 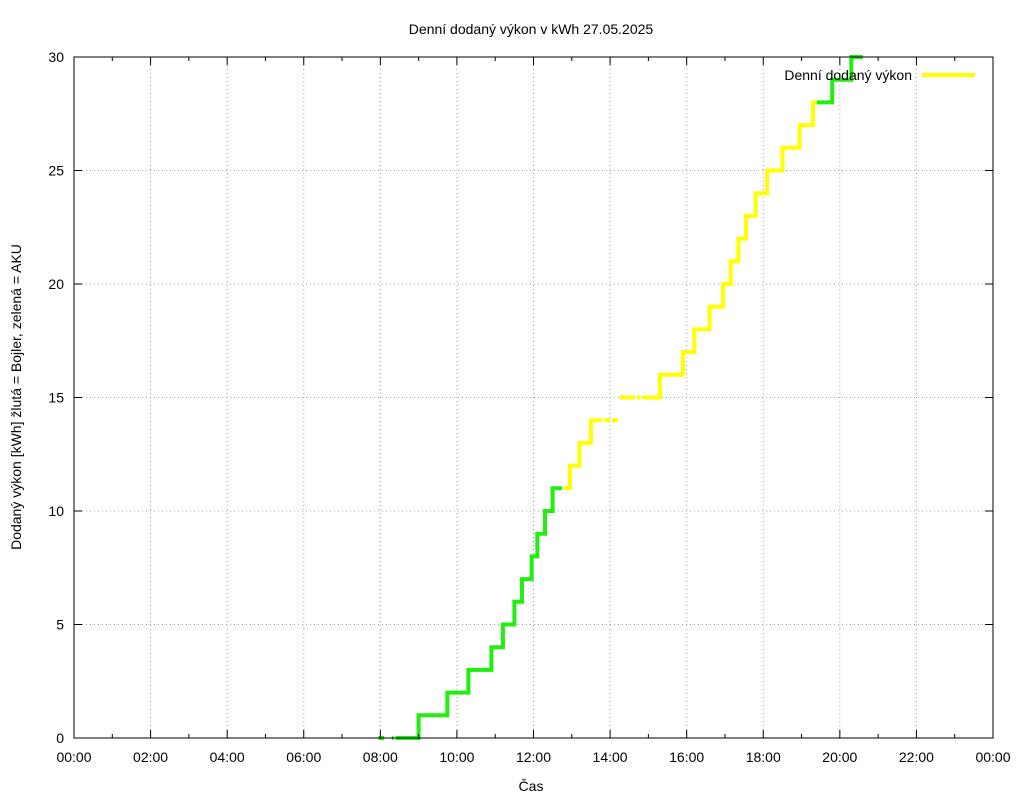 What do you see at coordinates (763, 757) in the screenshot?
I see `x-tick-label: 18:00` at bounding box center [763, 757].